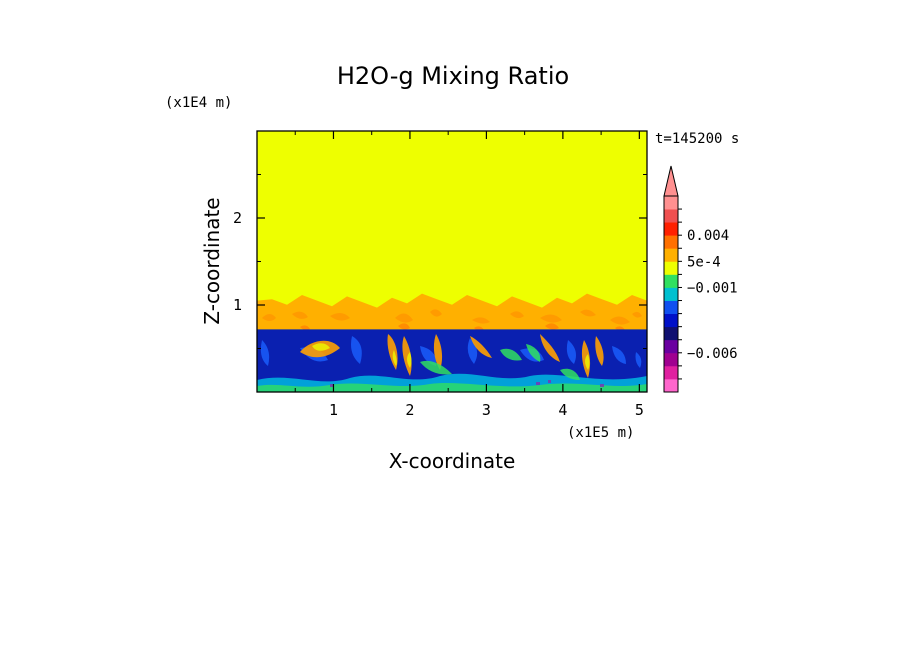 The width and height of the screenshot is (904, 654). I want to click on lower-blue-patches, so click(451, 352).